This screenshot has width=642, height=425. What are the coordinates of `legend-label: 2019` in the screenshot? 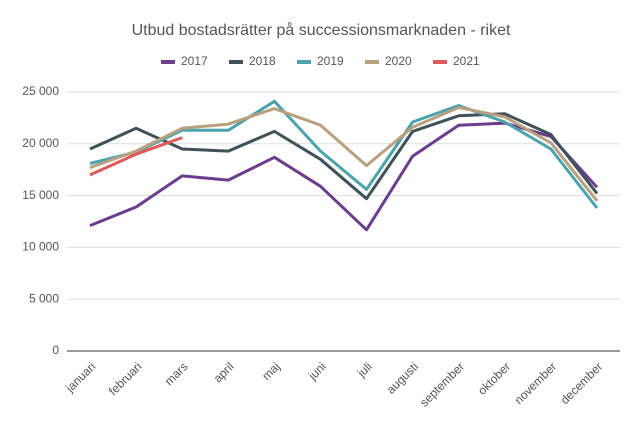 It's located at (330, 61).